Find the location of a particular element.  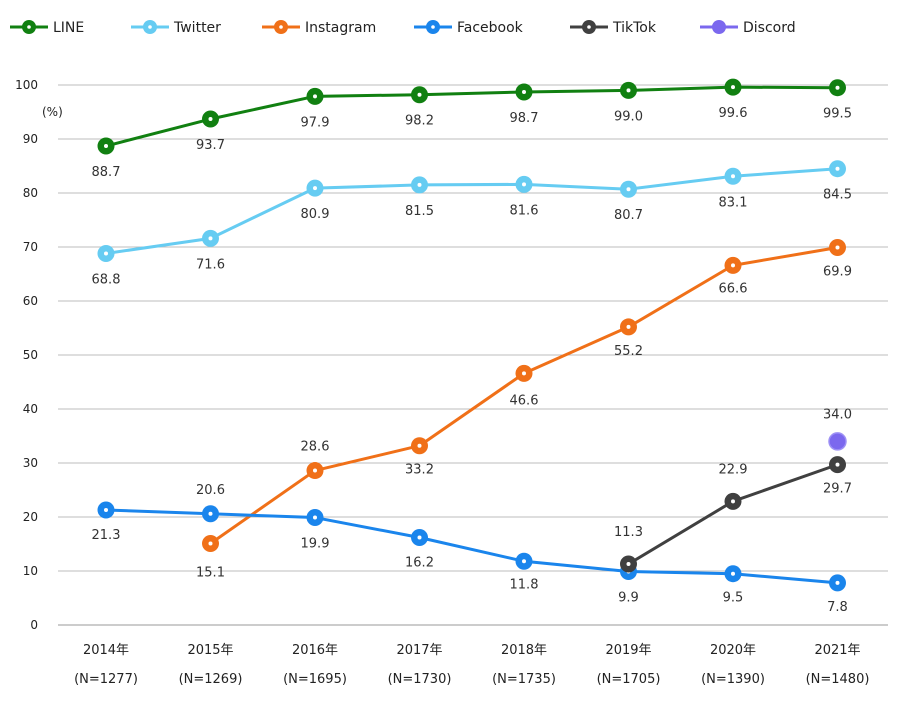

data-label-instagram: 46.6 is located at coordinates (524, 400).